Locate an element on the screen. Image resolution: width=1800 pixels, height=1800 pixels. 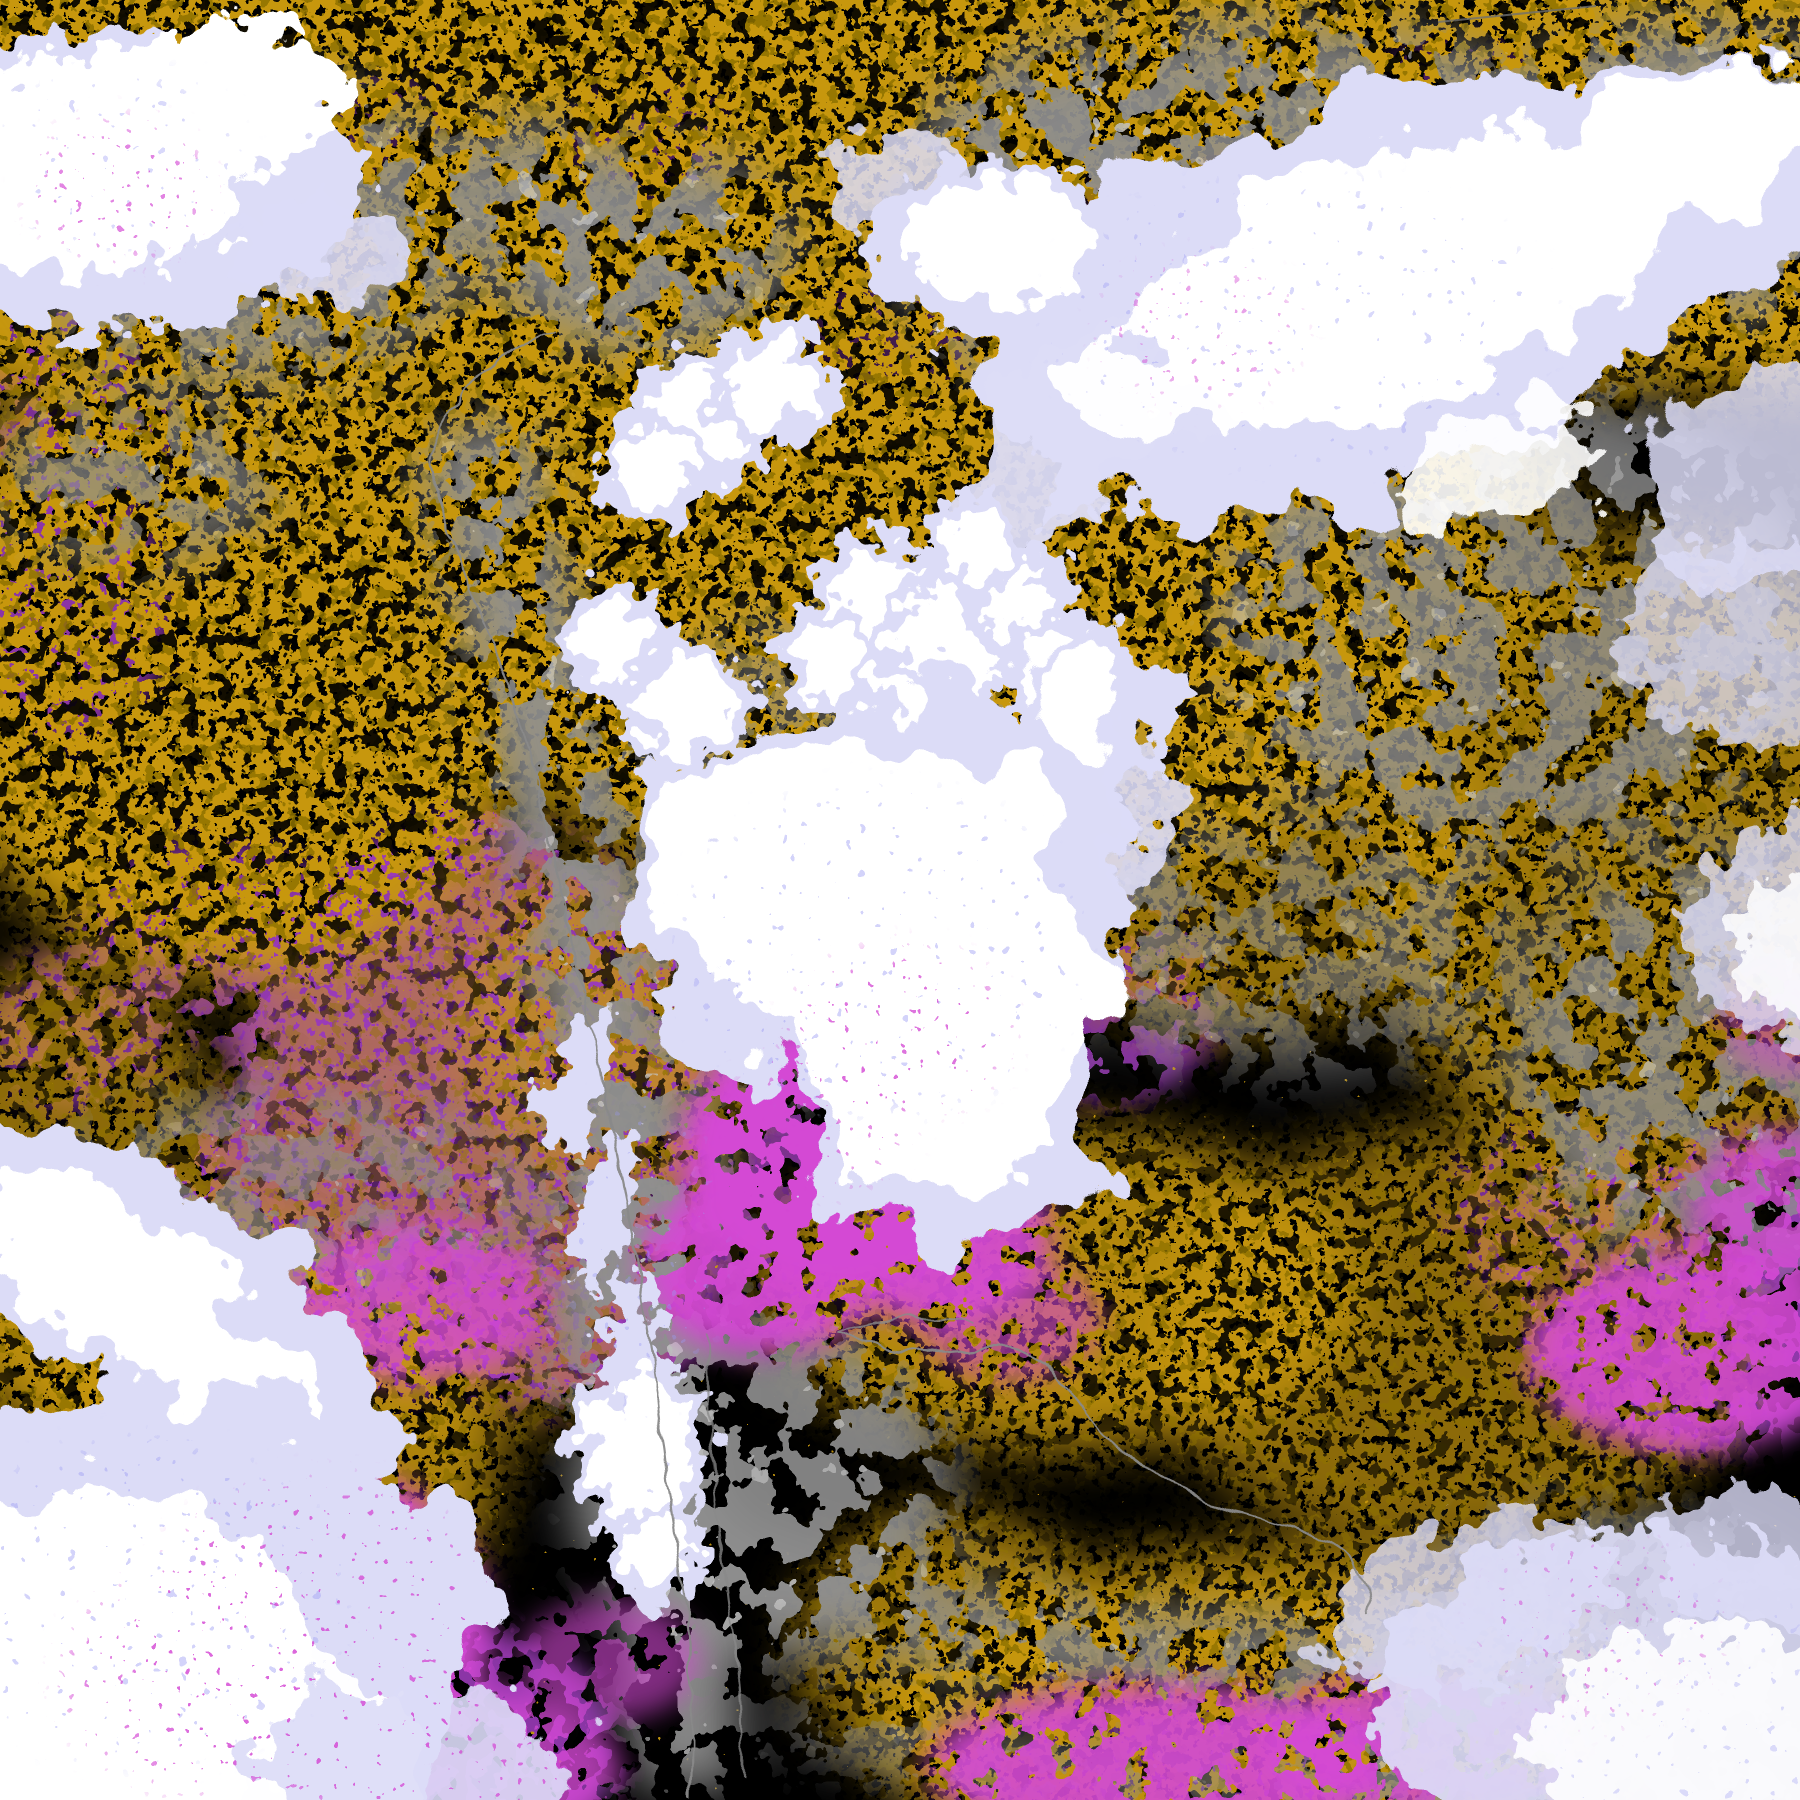
atlantic-coastline is located at coordinates (1104, 1474).